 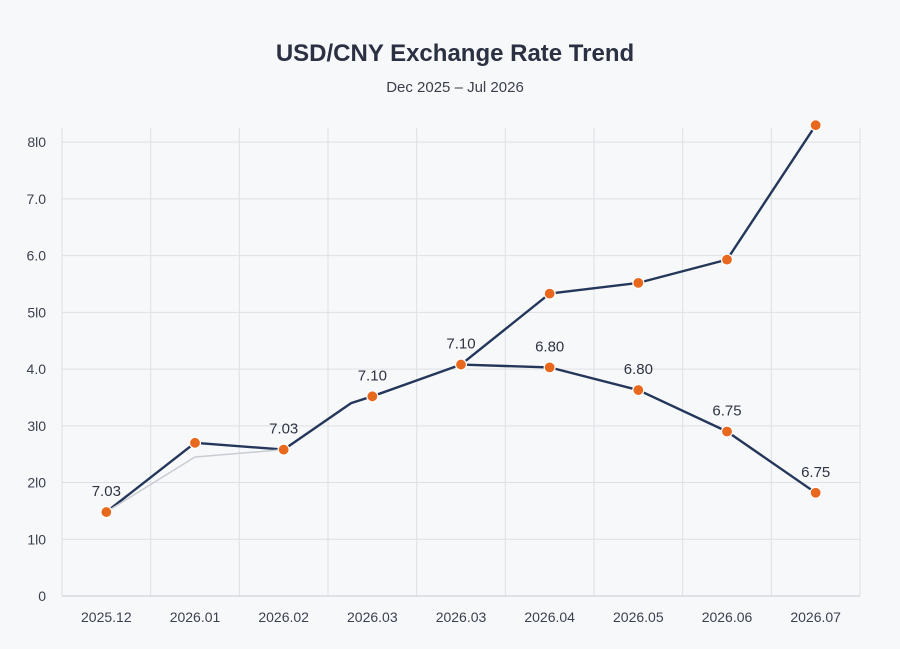 I want to click on faint-series-line, so click(x=195, y=480).